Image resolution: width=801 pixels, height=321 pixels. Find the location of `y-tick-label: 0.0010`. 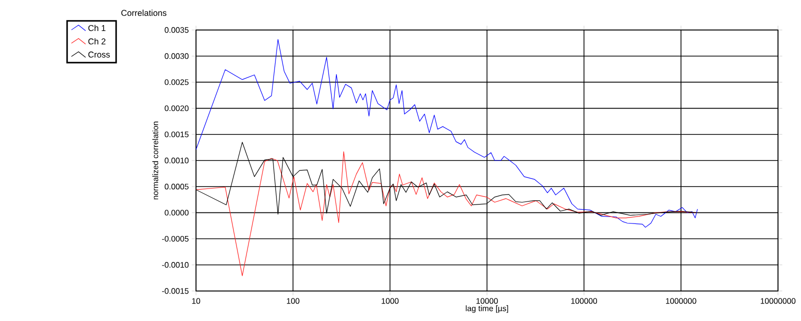

y-tick-label: 0.0010 is located at coordinates (176, 161).